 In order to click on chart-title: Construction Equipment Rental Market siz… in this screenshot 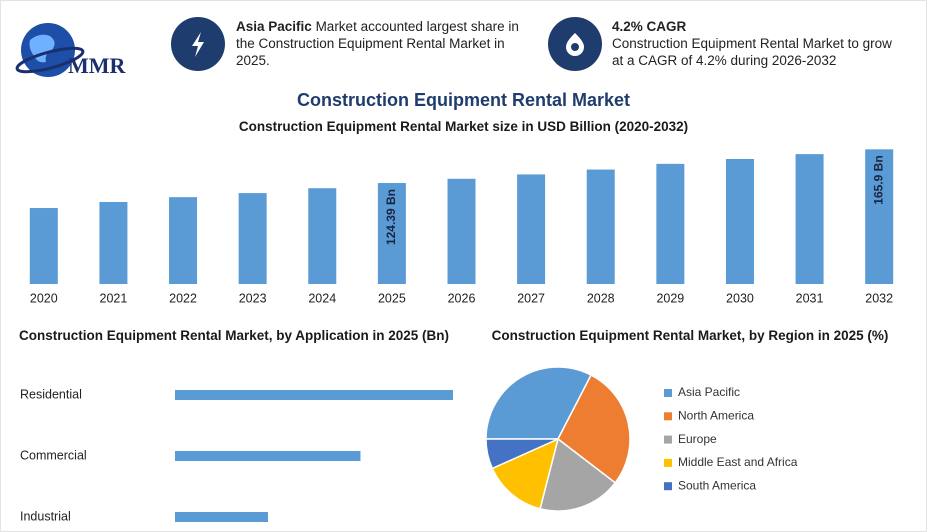, I will do `click(463, 126)`.